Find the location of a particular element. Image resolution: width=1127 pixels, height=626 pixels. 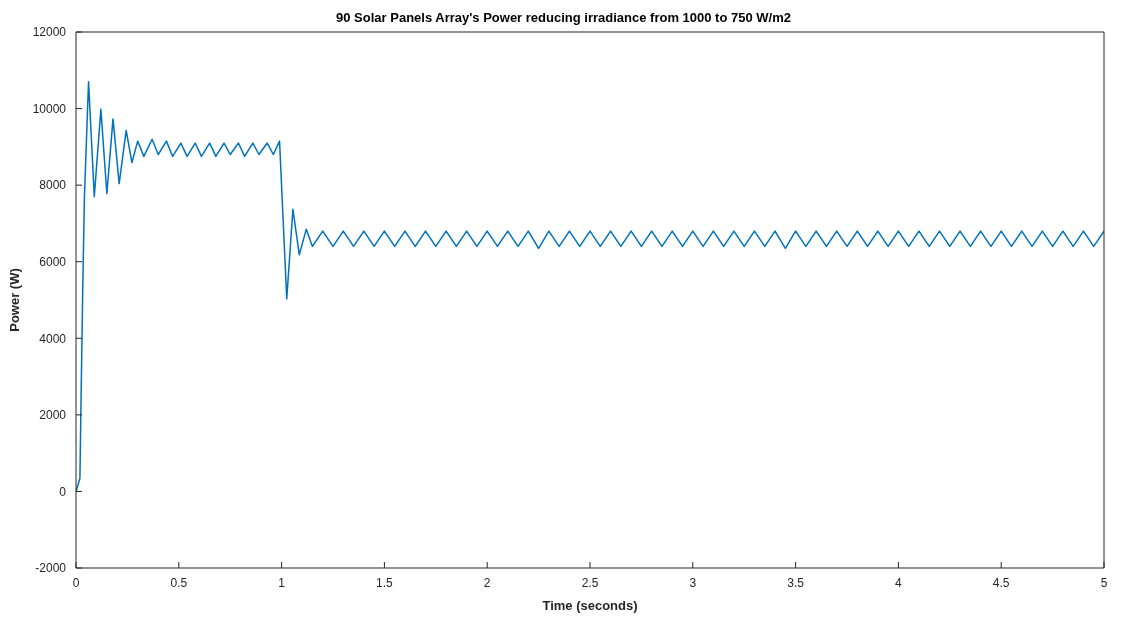

y-axis-title: Power (W) is located at coordinates (14, 300).